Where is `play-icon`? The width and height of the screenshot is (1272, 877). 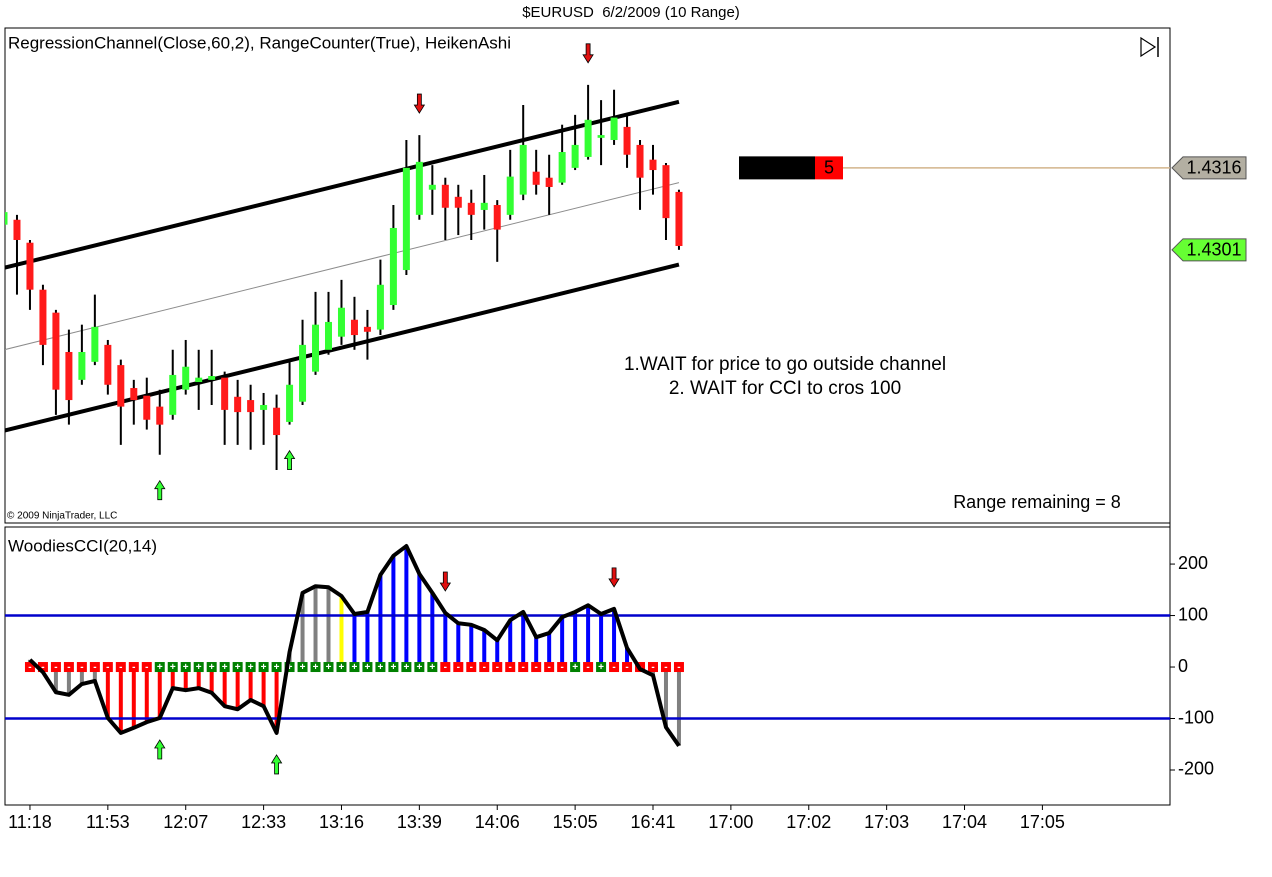
play-icon is located at coordinates (1148, 47).